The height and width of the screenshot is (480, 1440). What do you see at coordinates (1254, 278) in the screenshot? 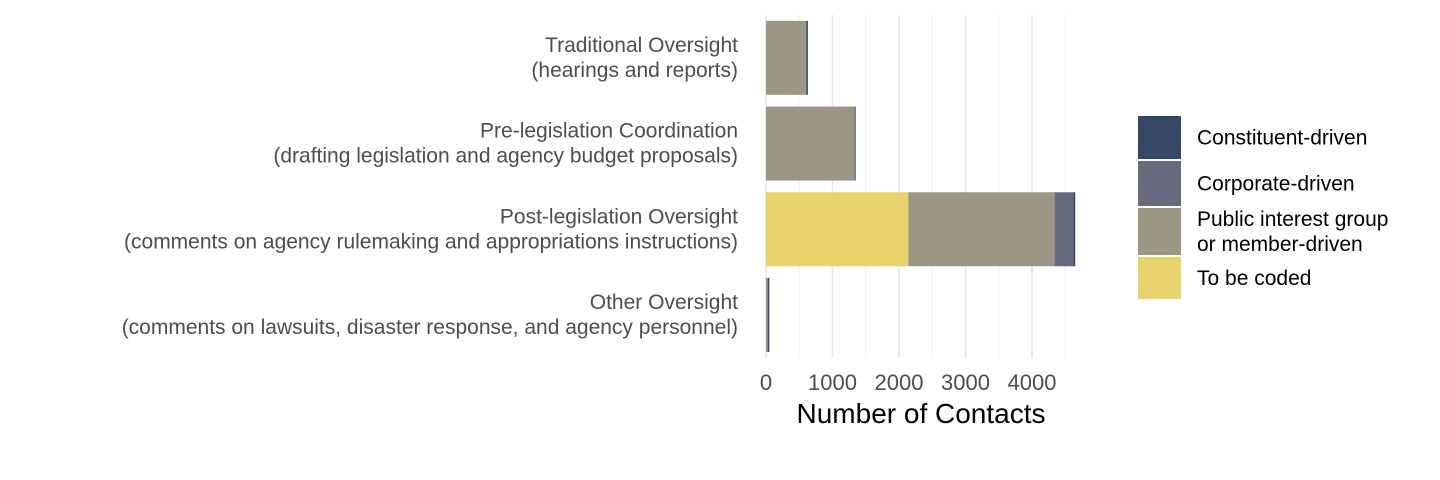
I see `legend-label: To be coded` at bounding box center [1254, 278].